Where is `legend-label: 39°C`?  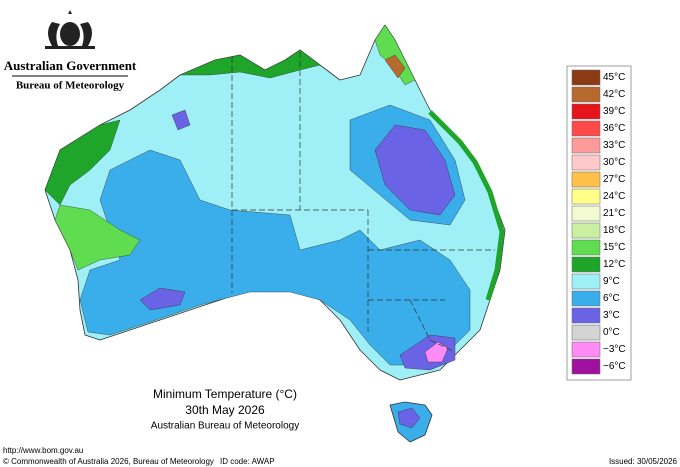 legend-label: 39°C is located at coordinates (614, 111).